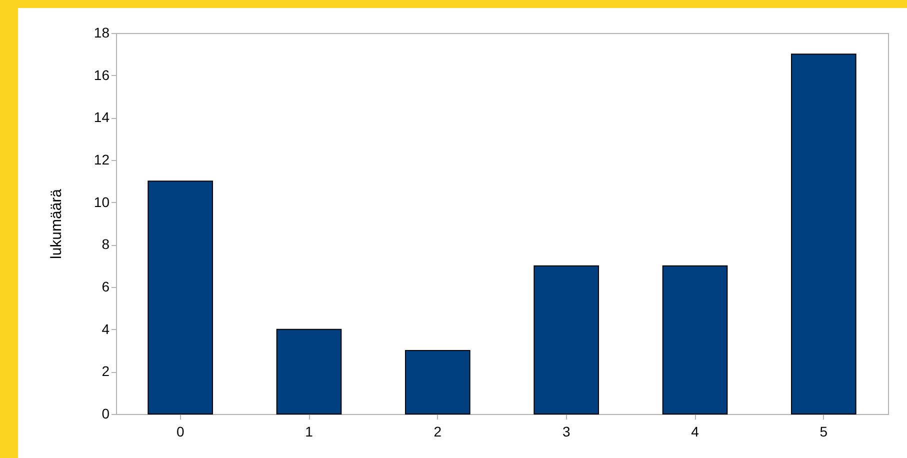  What do you see at coordinates (106, 244) in the screenshot?
I see `y-tick-label: 8` at bounding box center [106, 244].